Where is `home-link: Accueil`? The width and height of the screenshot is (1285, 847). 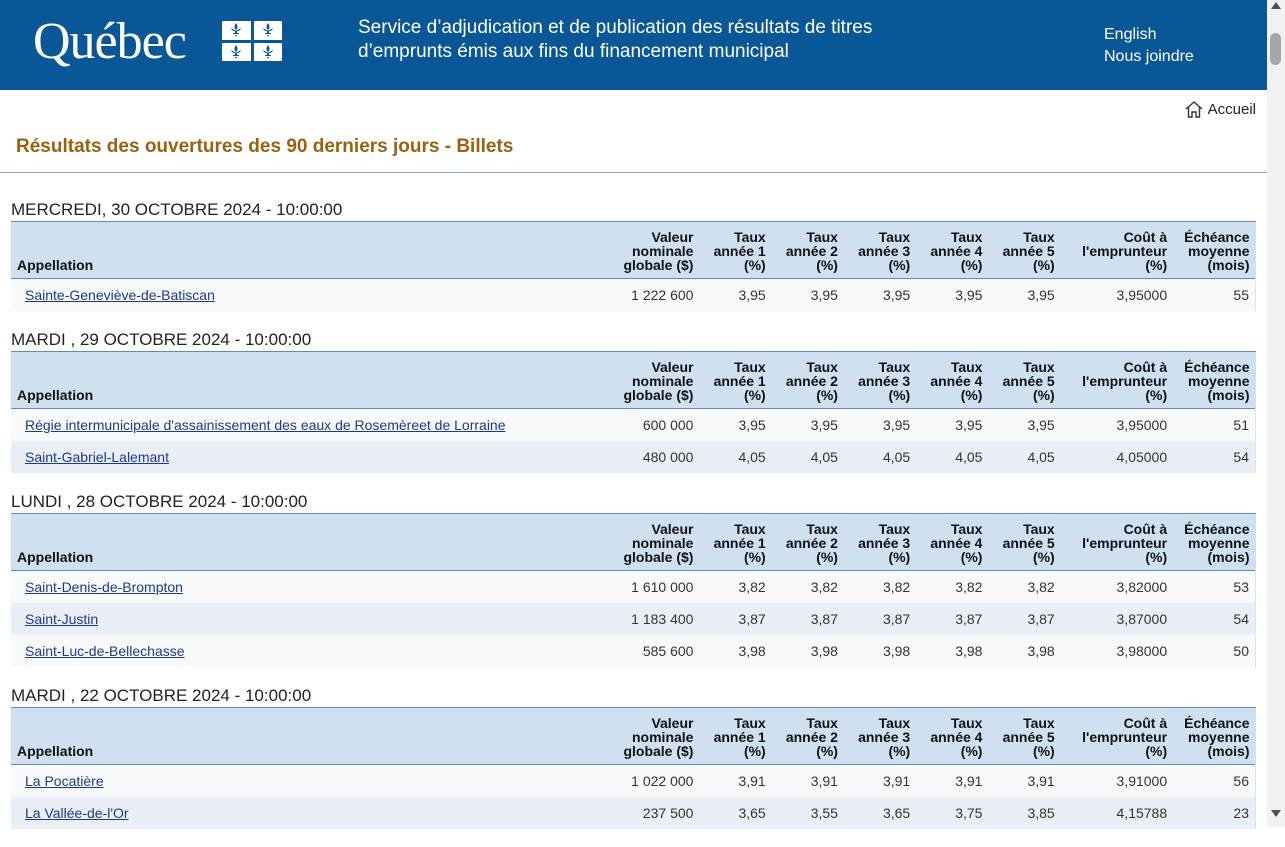
home-link: Accueil is located at coordinates (1220, 109).